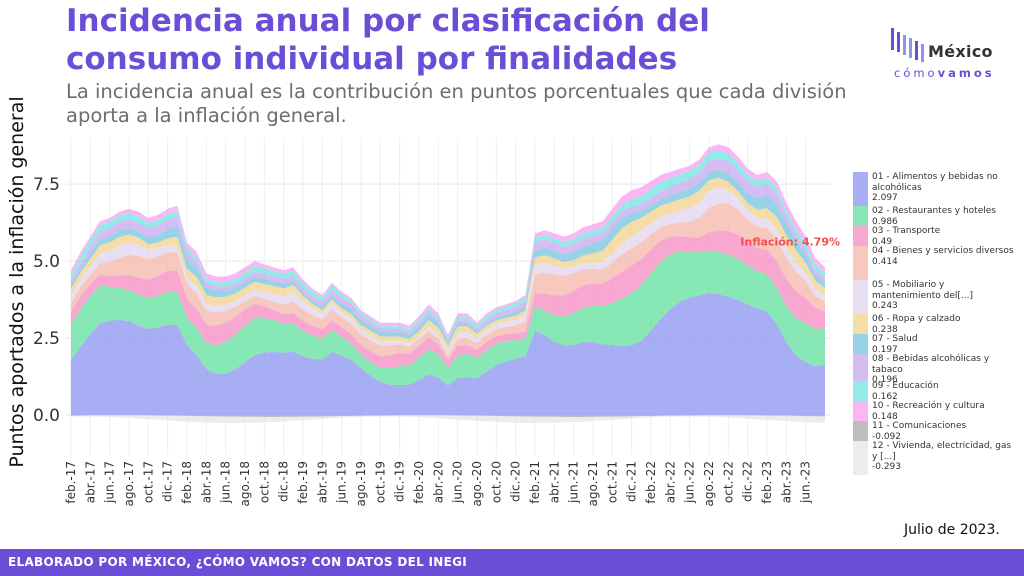 This screenshot has width=1024, height=576. Describe the element at coordinates (168, 481) in the screenshot. I see `x-tick-label: dic.-17` at that location.